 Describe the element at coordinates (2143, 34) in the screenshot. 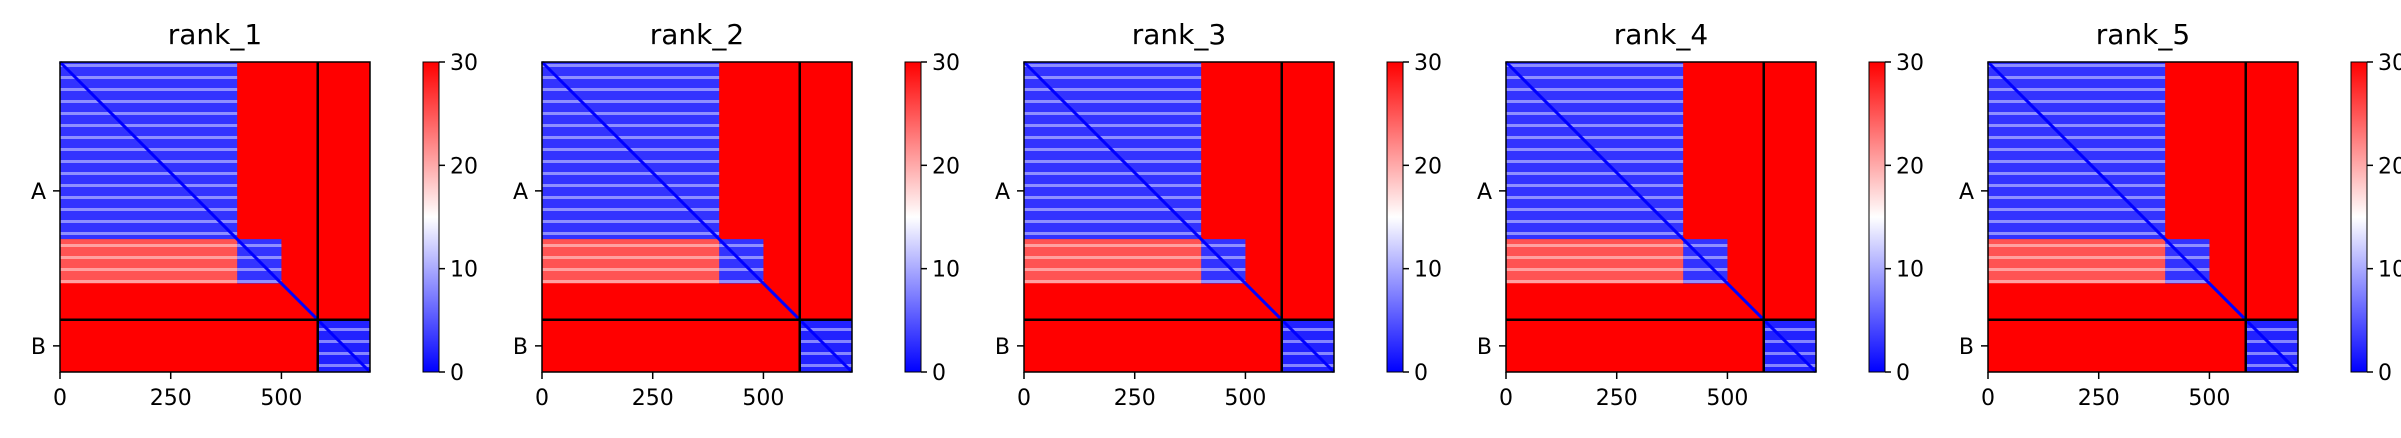

I see `panel-title: rank_5` at that location.